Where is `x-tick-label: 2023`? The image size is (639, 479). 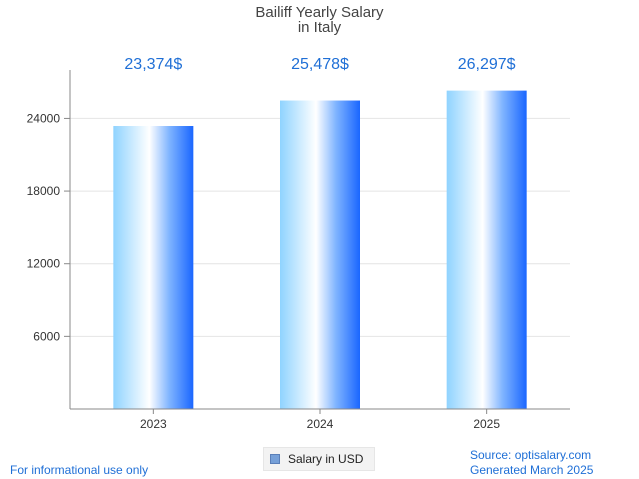
x-tick-label: 2023 is located at coordinates (153, 424).